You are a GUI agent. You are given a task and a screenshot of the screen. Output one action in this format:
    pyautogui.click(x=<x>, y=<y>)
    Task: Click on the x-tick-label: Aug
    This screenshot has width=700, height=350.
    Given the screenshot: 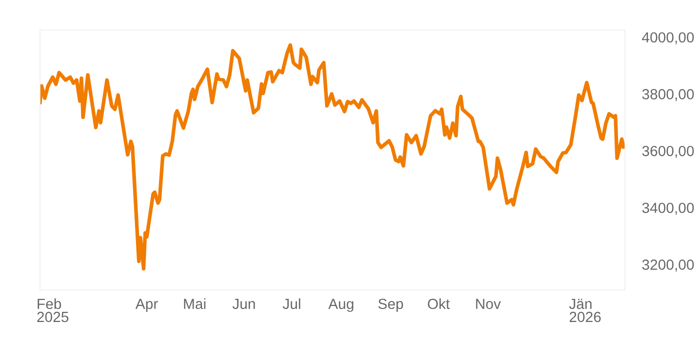 What is the action you would take?
    pyautogui.click(x=341, y=305)
    